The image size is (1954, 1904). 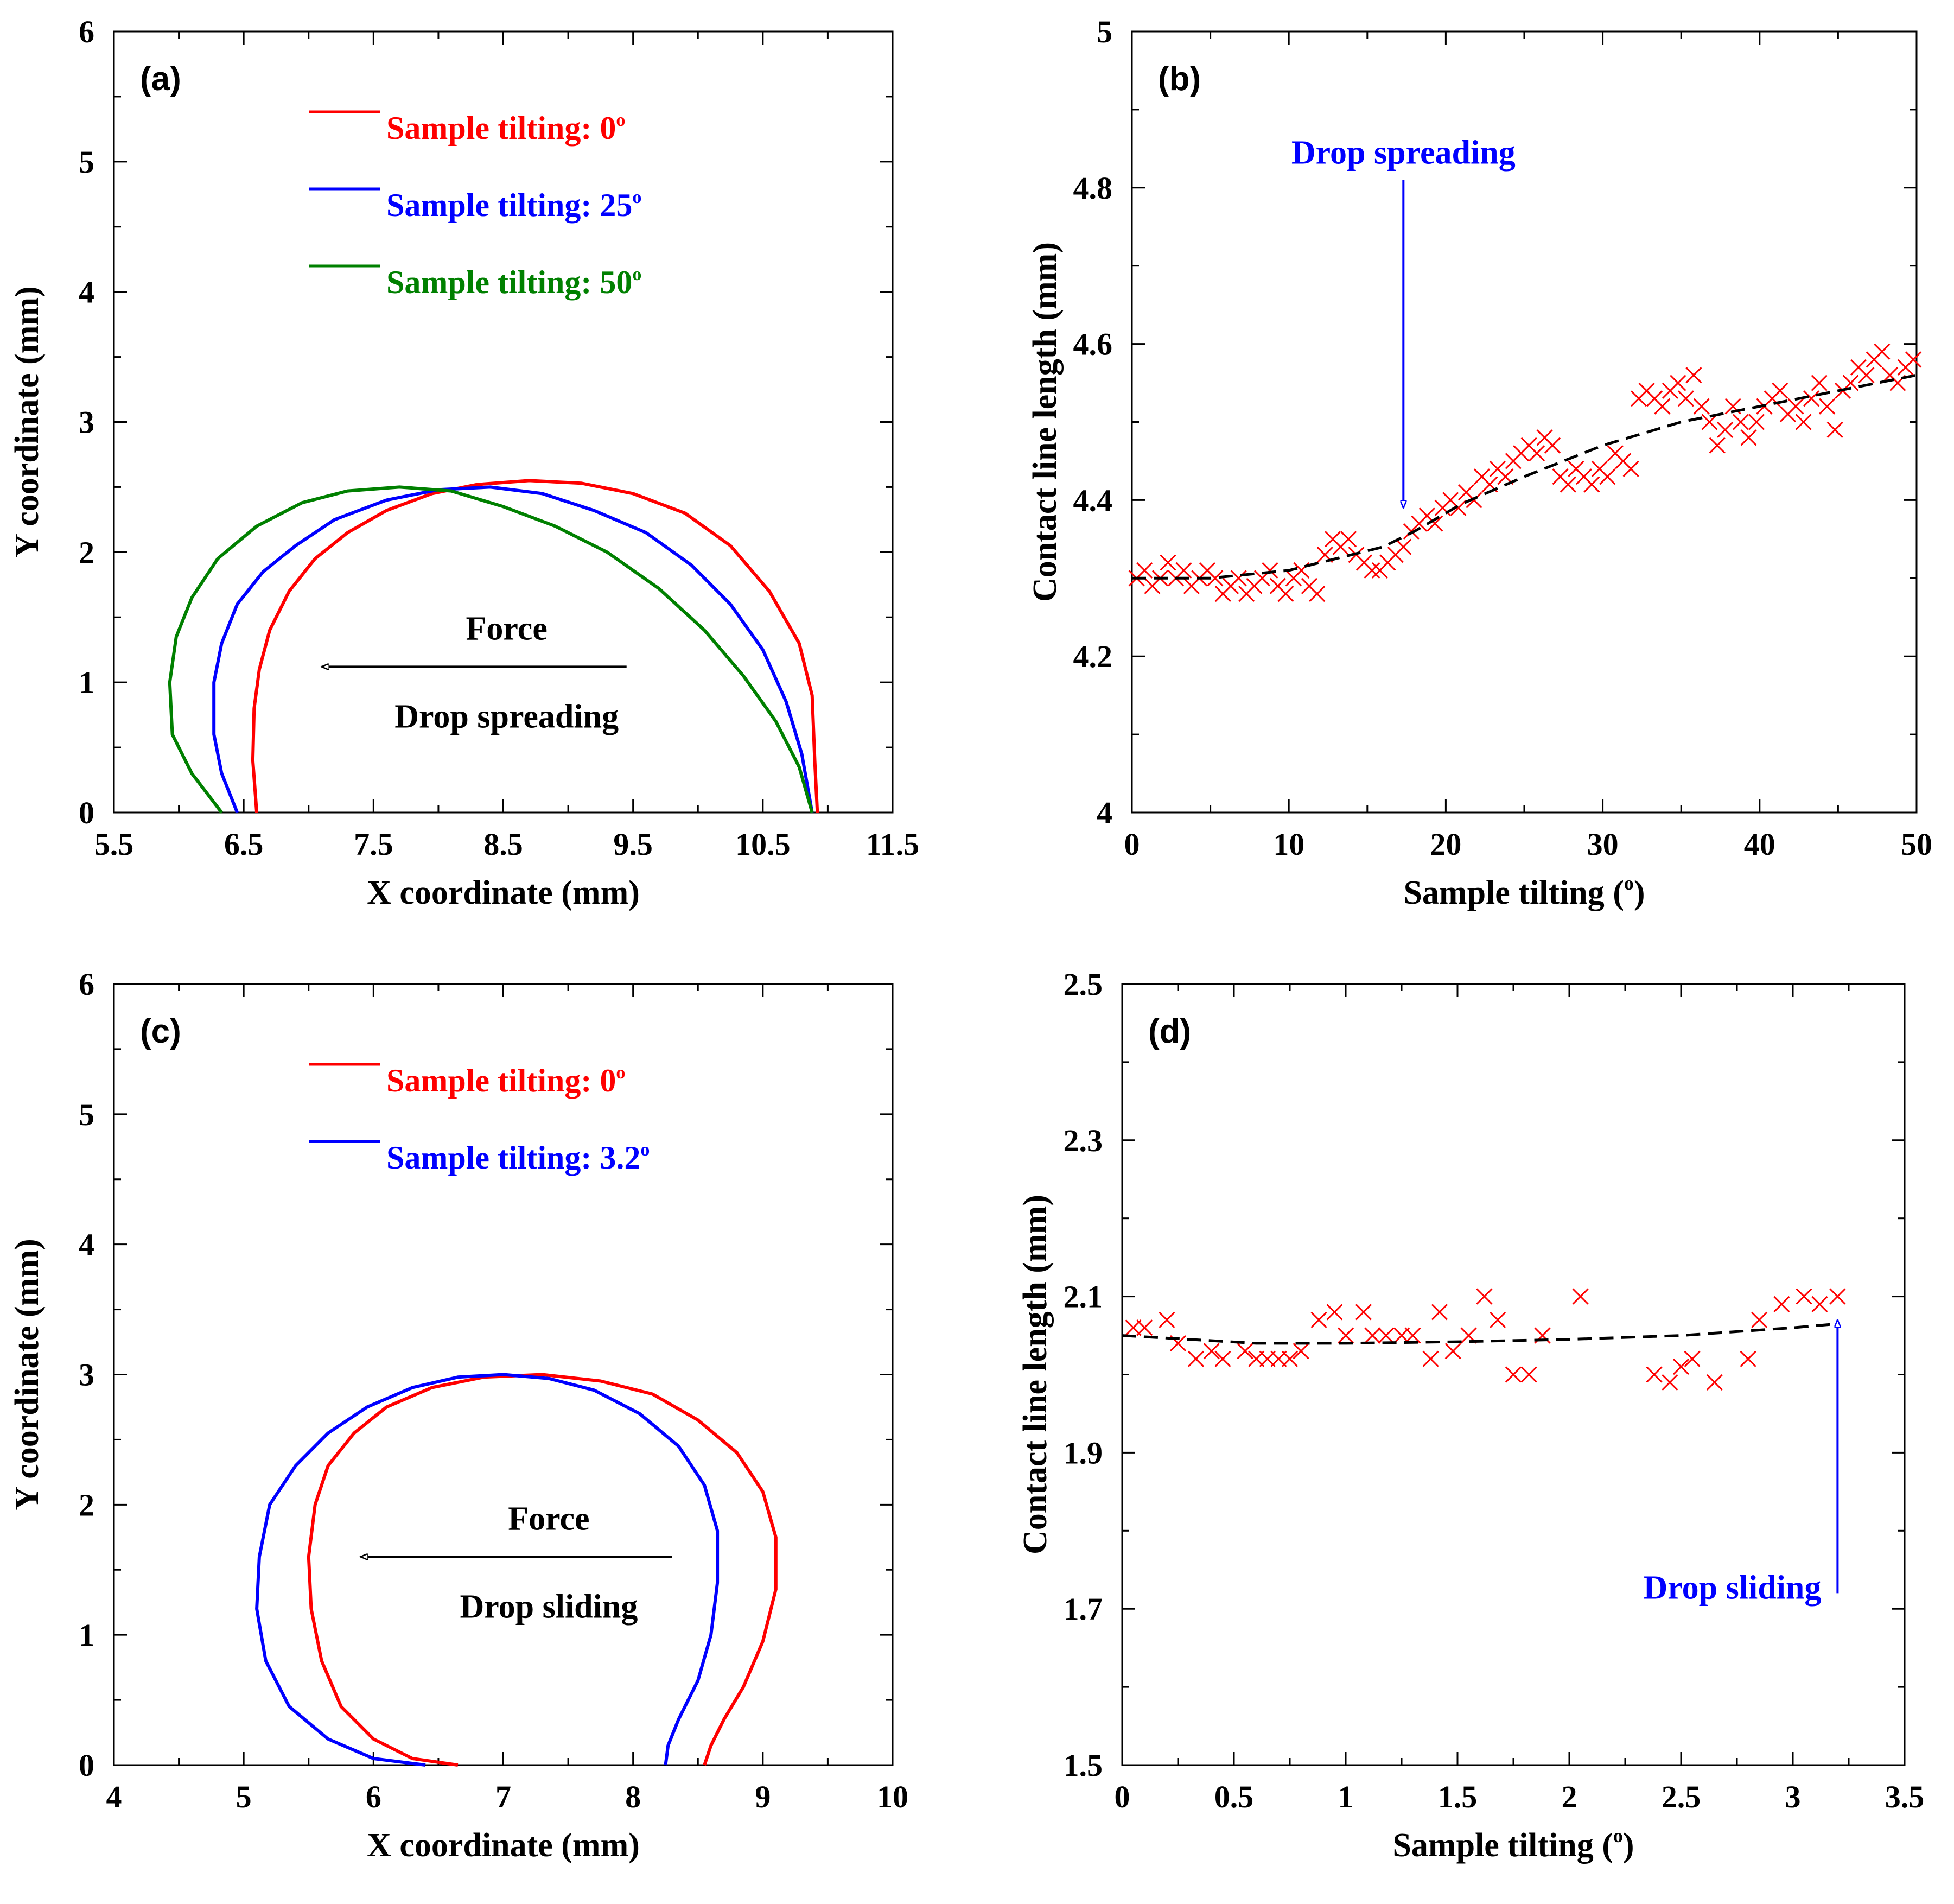 What do you see at coordinates (1759, 844) in the screenshot?
I see `x-tick-label: 40` at bounding box center [1759, 844].